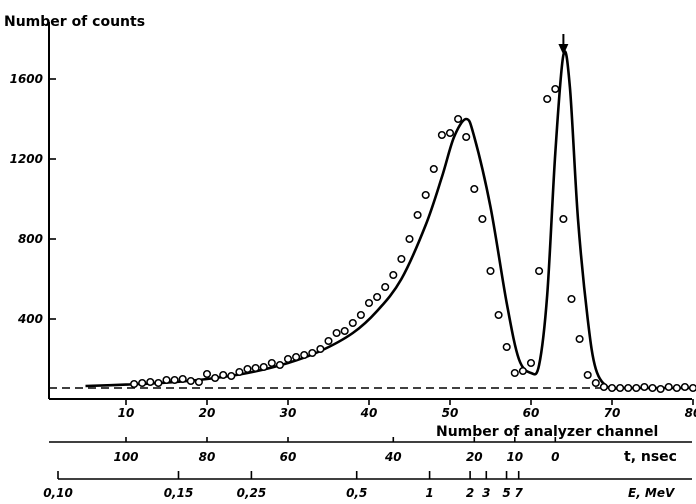 This screenshot has width=696, height=504. I want to click on t-axis-tick-label: 20, so click(474, 457).